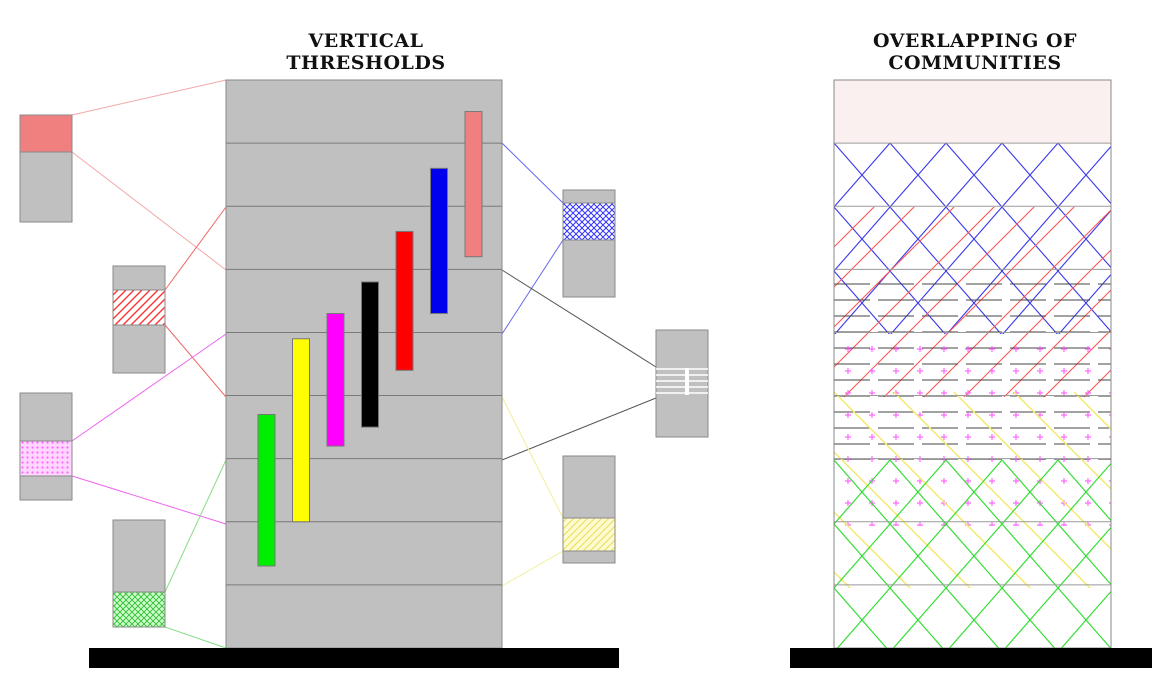 Image resolution: width=1152 pixels, height=689 pixels. I want to click on community-box-black, so click(682, 383).